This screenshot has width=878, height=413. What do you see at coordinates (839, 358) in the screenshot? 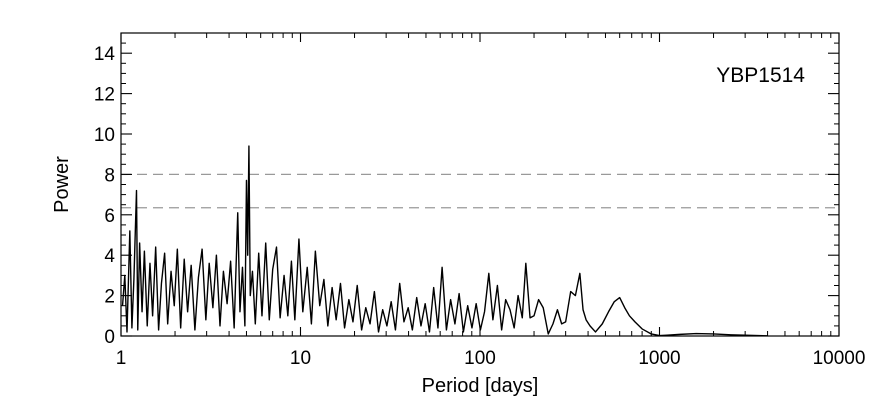
I see `x-tick-label: 10000` at bounding box center [839, 358].